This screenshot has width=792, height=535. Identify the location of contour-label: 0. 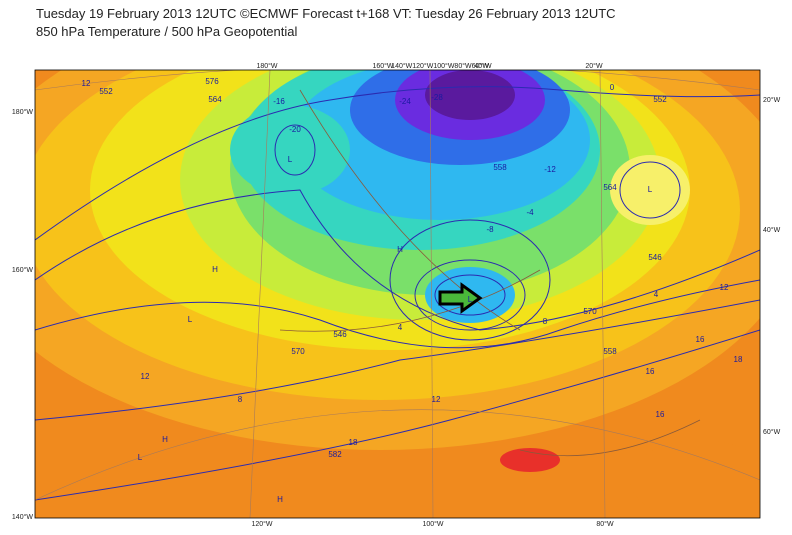
(612, 87).